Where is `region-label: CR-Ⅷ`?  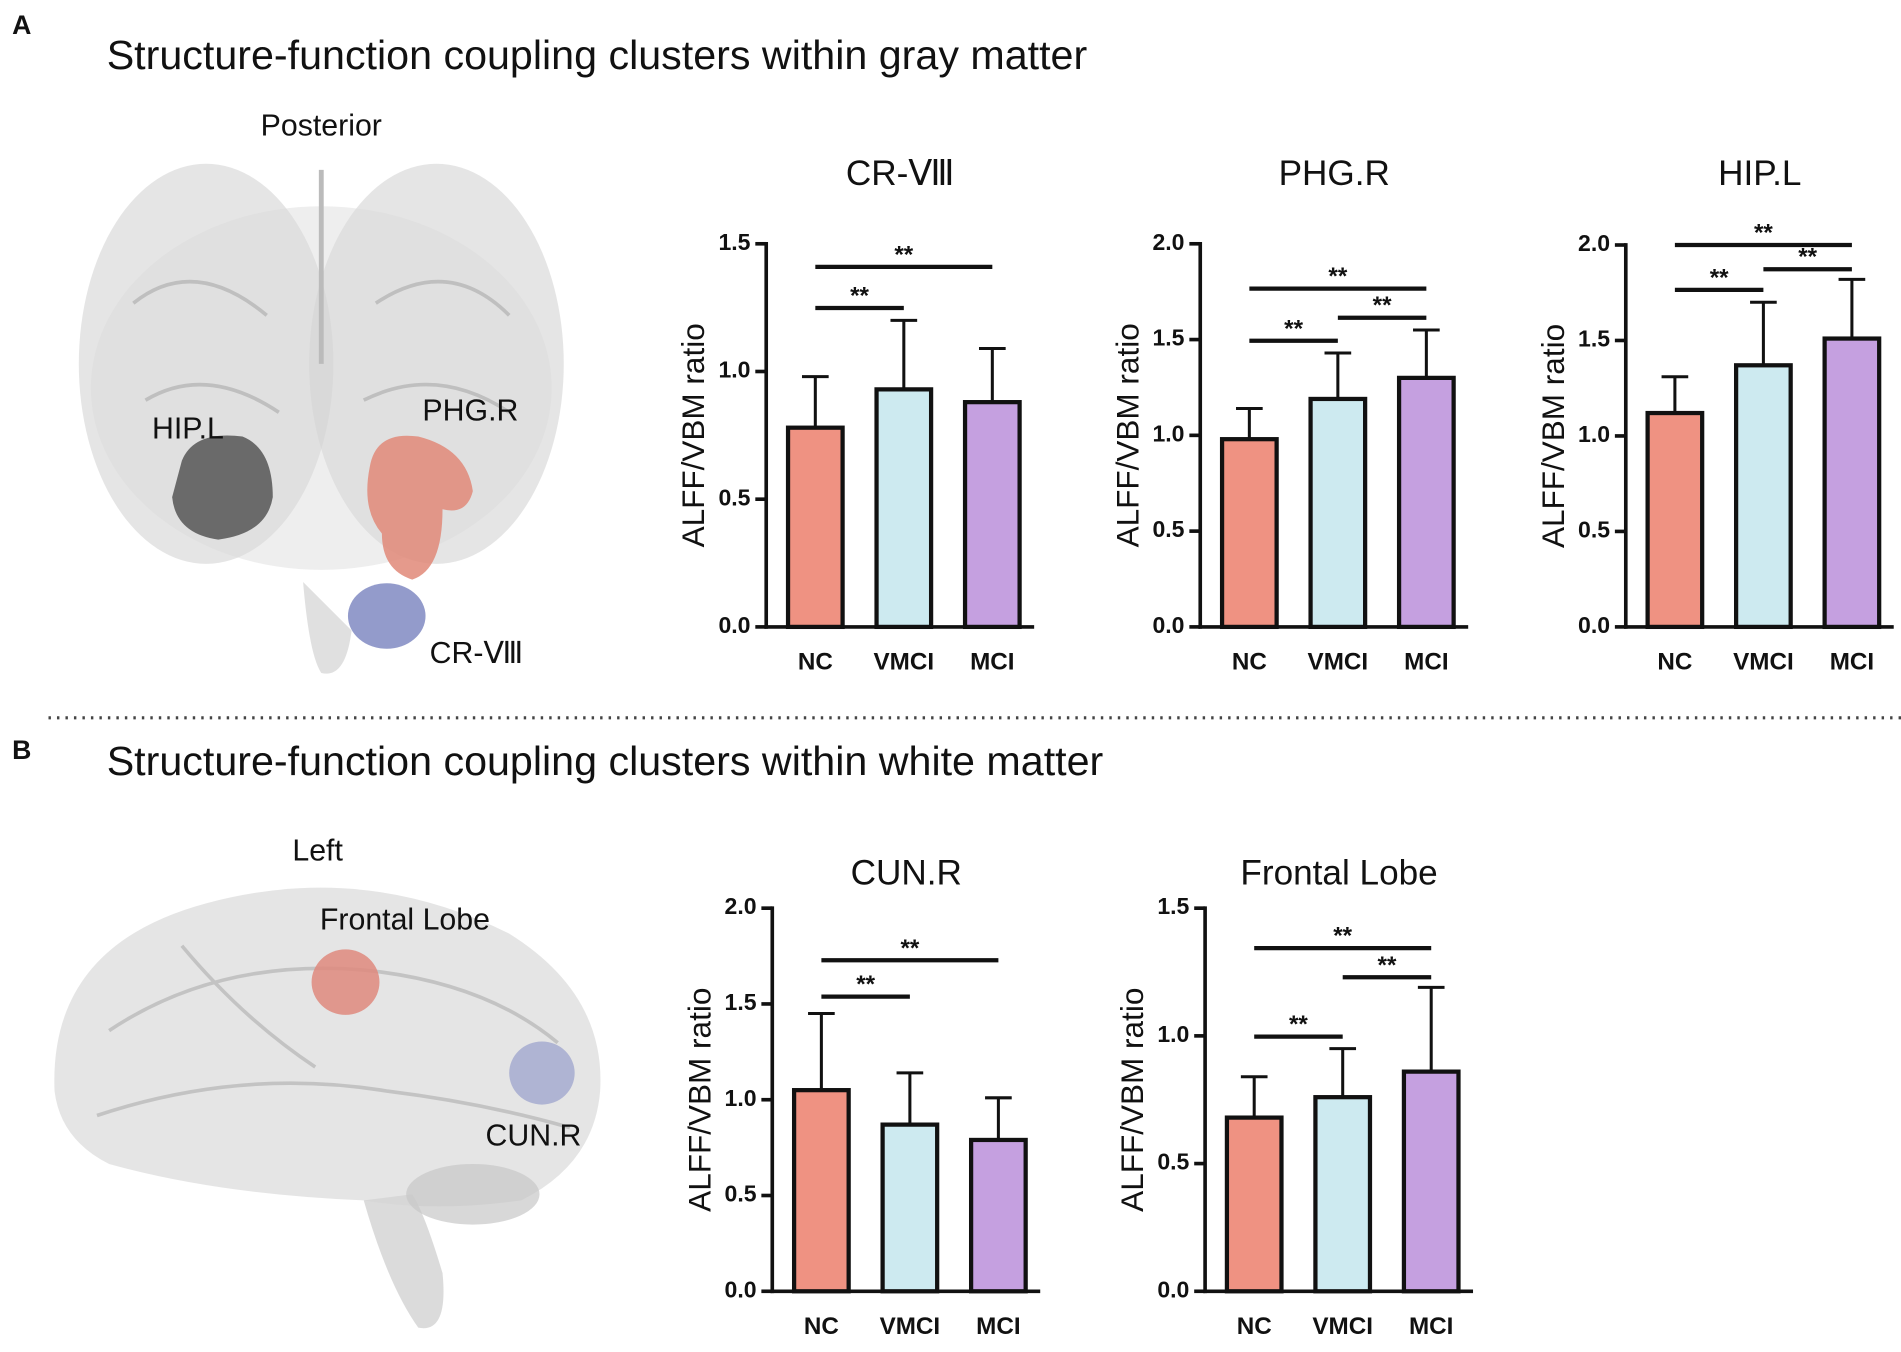 region-label: CR-Ⅷ is located at coordinates (477, 653).